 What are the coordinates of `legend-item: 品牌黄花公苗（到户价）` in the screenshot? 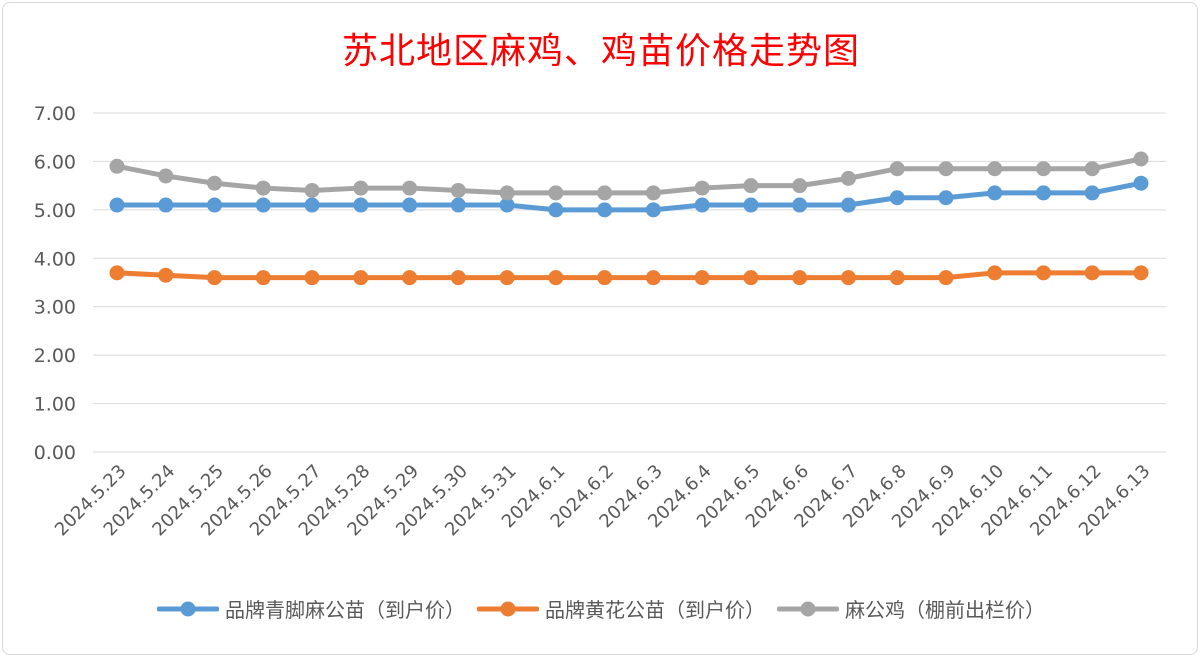 It's located at (621, 608).